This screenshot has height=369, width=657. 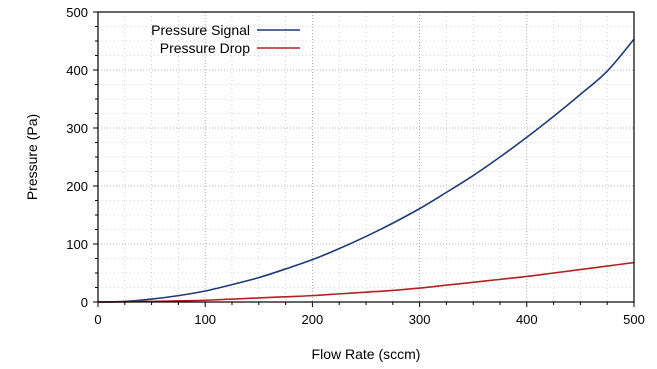 What do you see at coordinates (205, 48) in the screenshot?
I see `legend-label-pressure-drop: Pressure Drop` at bounding box center [205, 48].